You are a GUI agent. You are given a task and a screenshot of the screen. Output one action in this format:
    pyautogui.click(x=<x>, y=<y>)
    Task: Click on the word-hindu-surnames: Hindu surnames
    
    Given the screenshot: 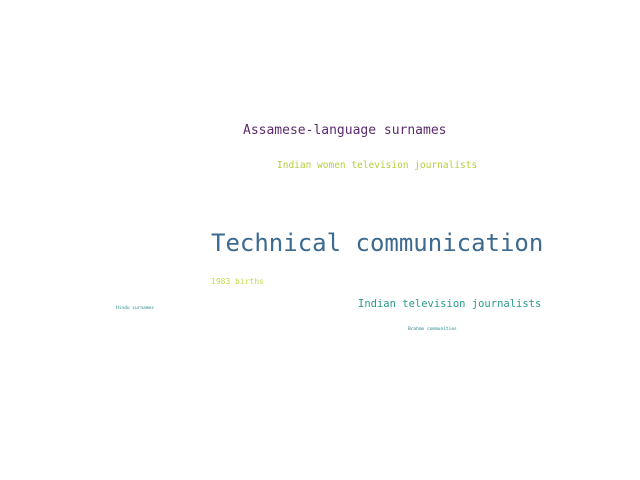 What is the action you would take?
    pyautogui.click(x=135, y=308)
    